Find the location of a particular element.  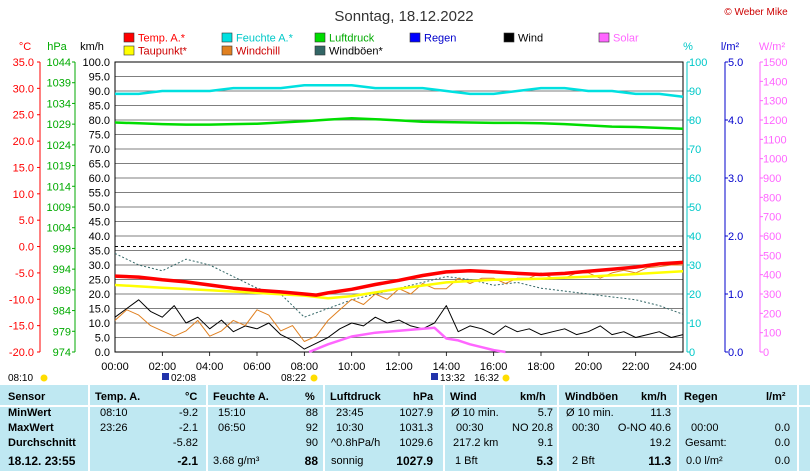

humidity-axis-tick-label: 50 is located at coordinates (695, 208).